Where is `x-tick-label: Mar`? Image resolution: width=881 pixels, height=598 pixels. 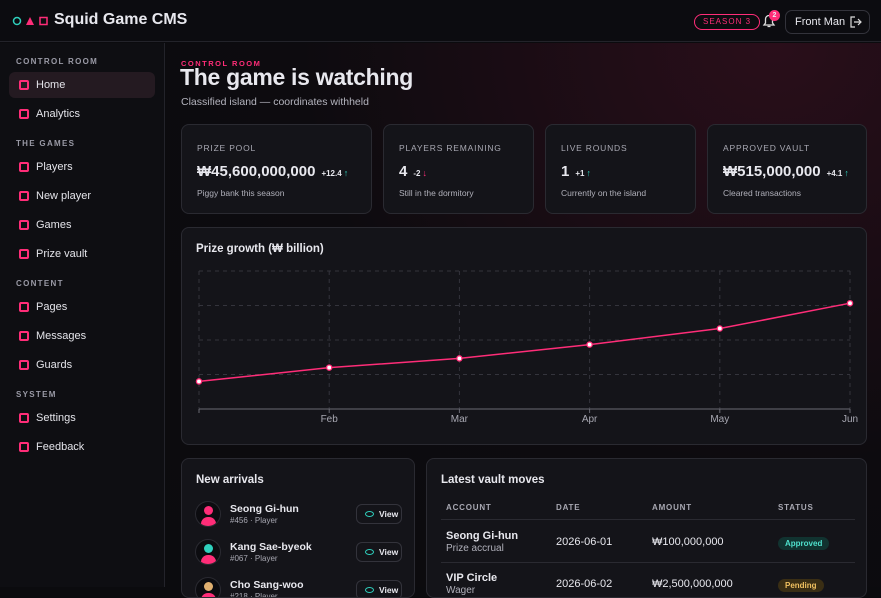 x-tick-label: Mar is located at coordinates (460, 419).